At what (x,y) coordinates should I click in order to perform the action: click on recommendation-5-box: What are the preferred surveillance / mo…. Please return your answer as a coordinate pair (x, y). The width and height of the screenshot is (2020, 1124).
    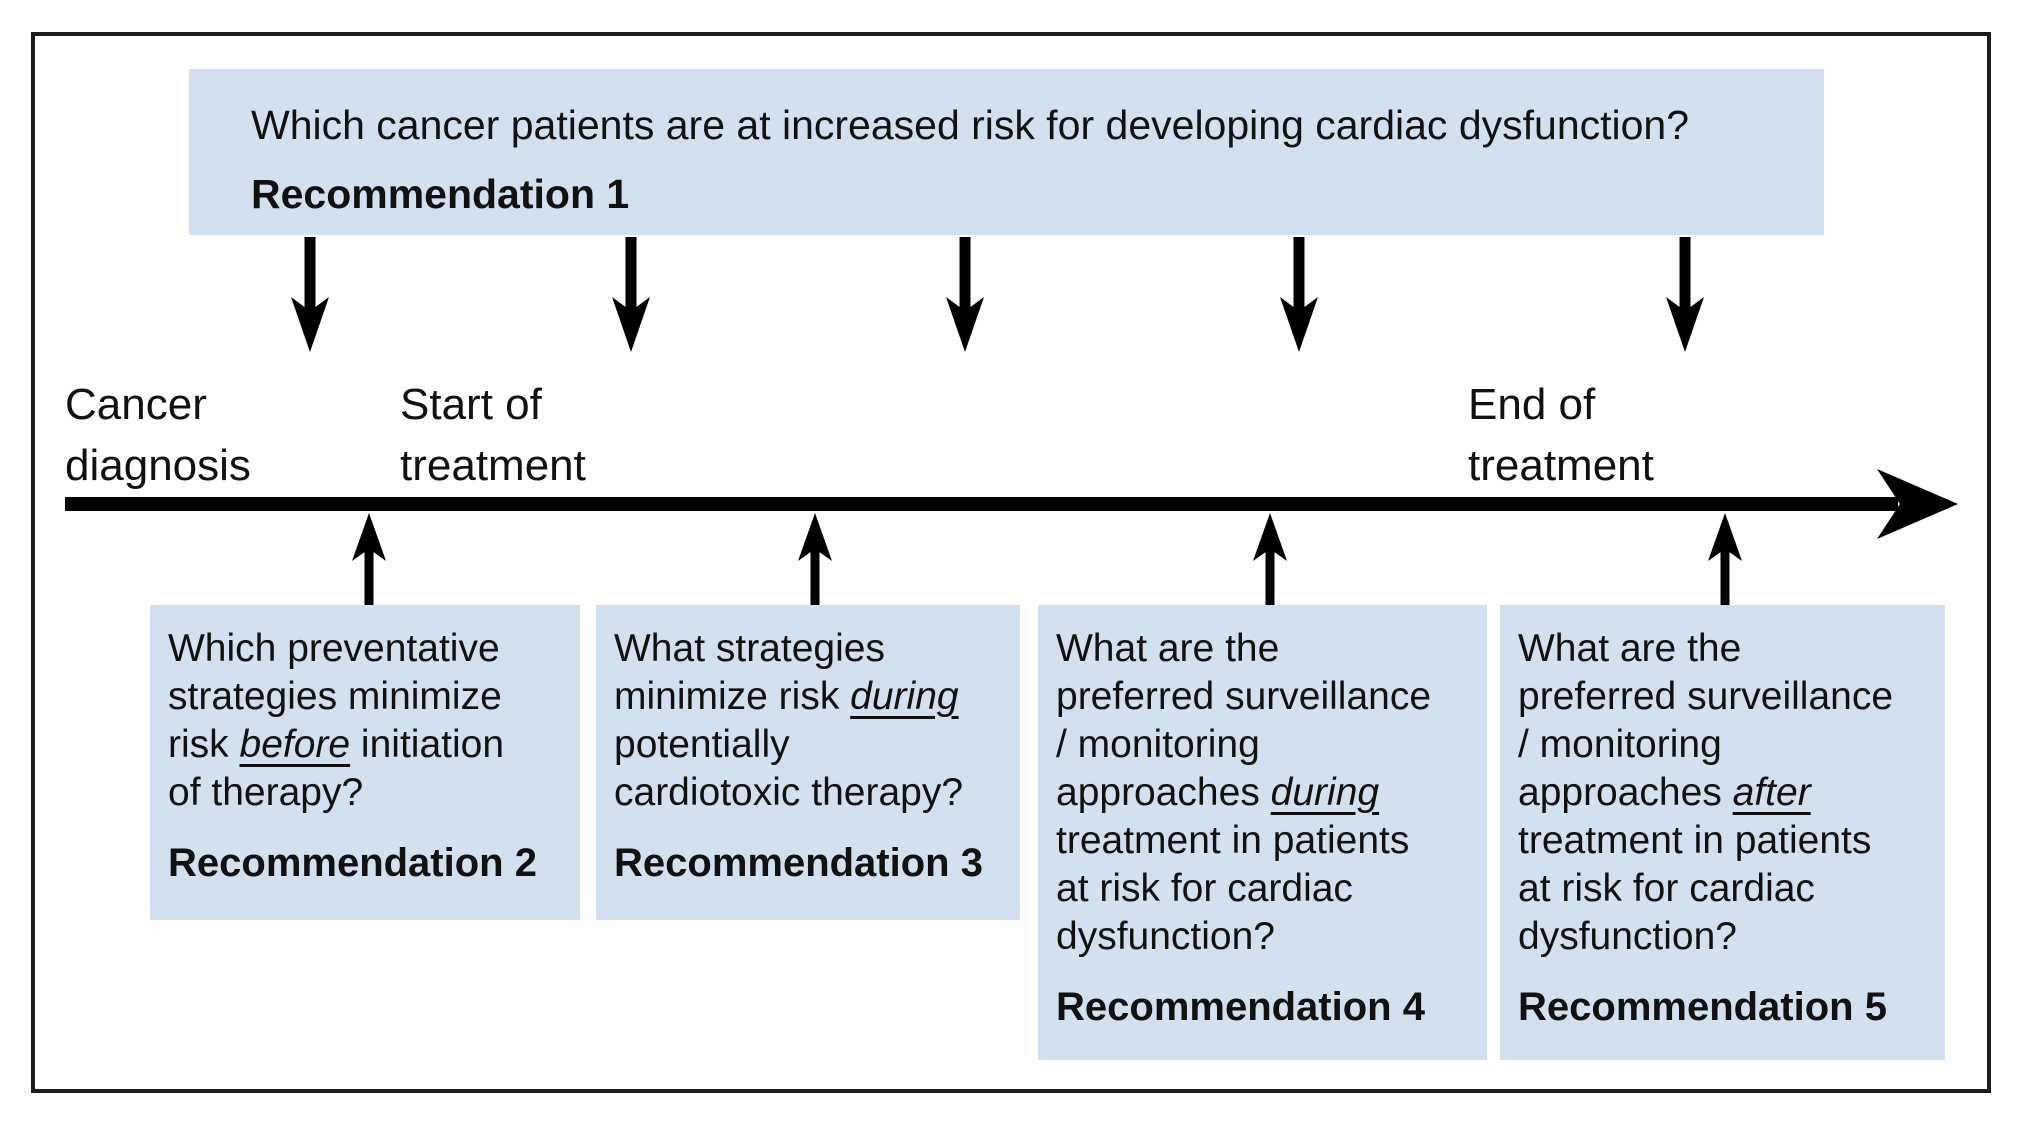
    Looking at the image, I should click on (1722, 832).